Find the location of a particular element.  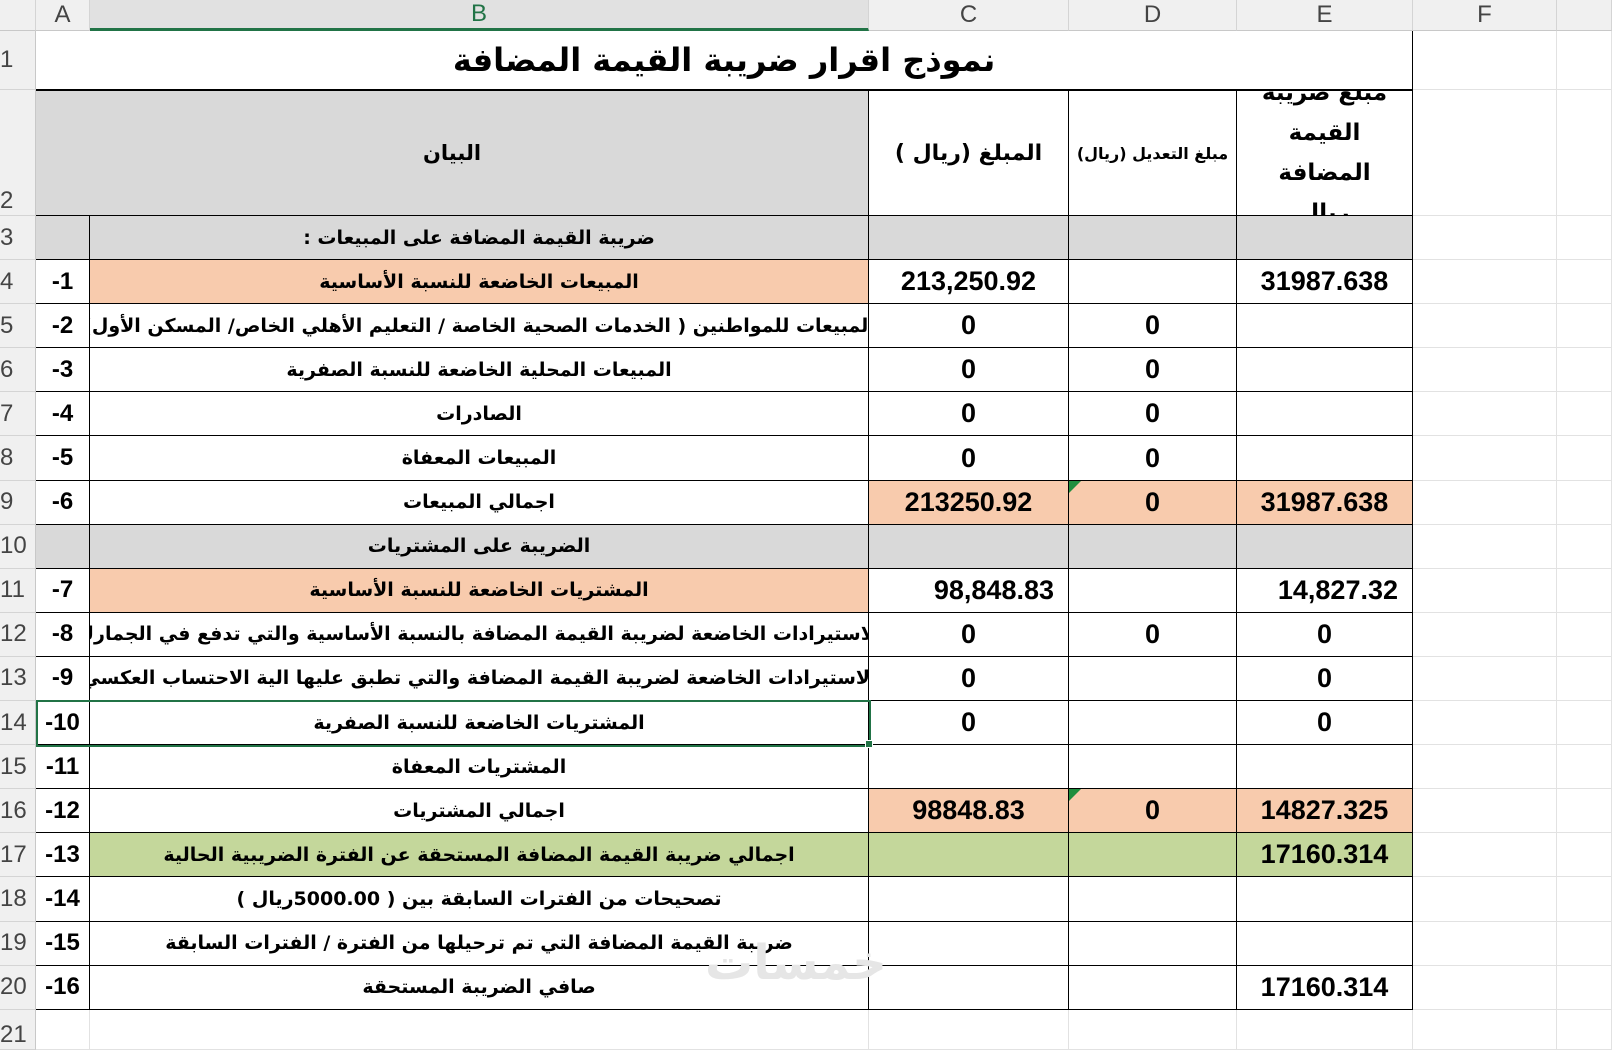

cell-G15 is located at coordinates (1584, 767).